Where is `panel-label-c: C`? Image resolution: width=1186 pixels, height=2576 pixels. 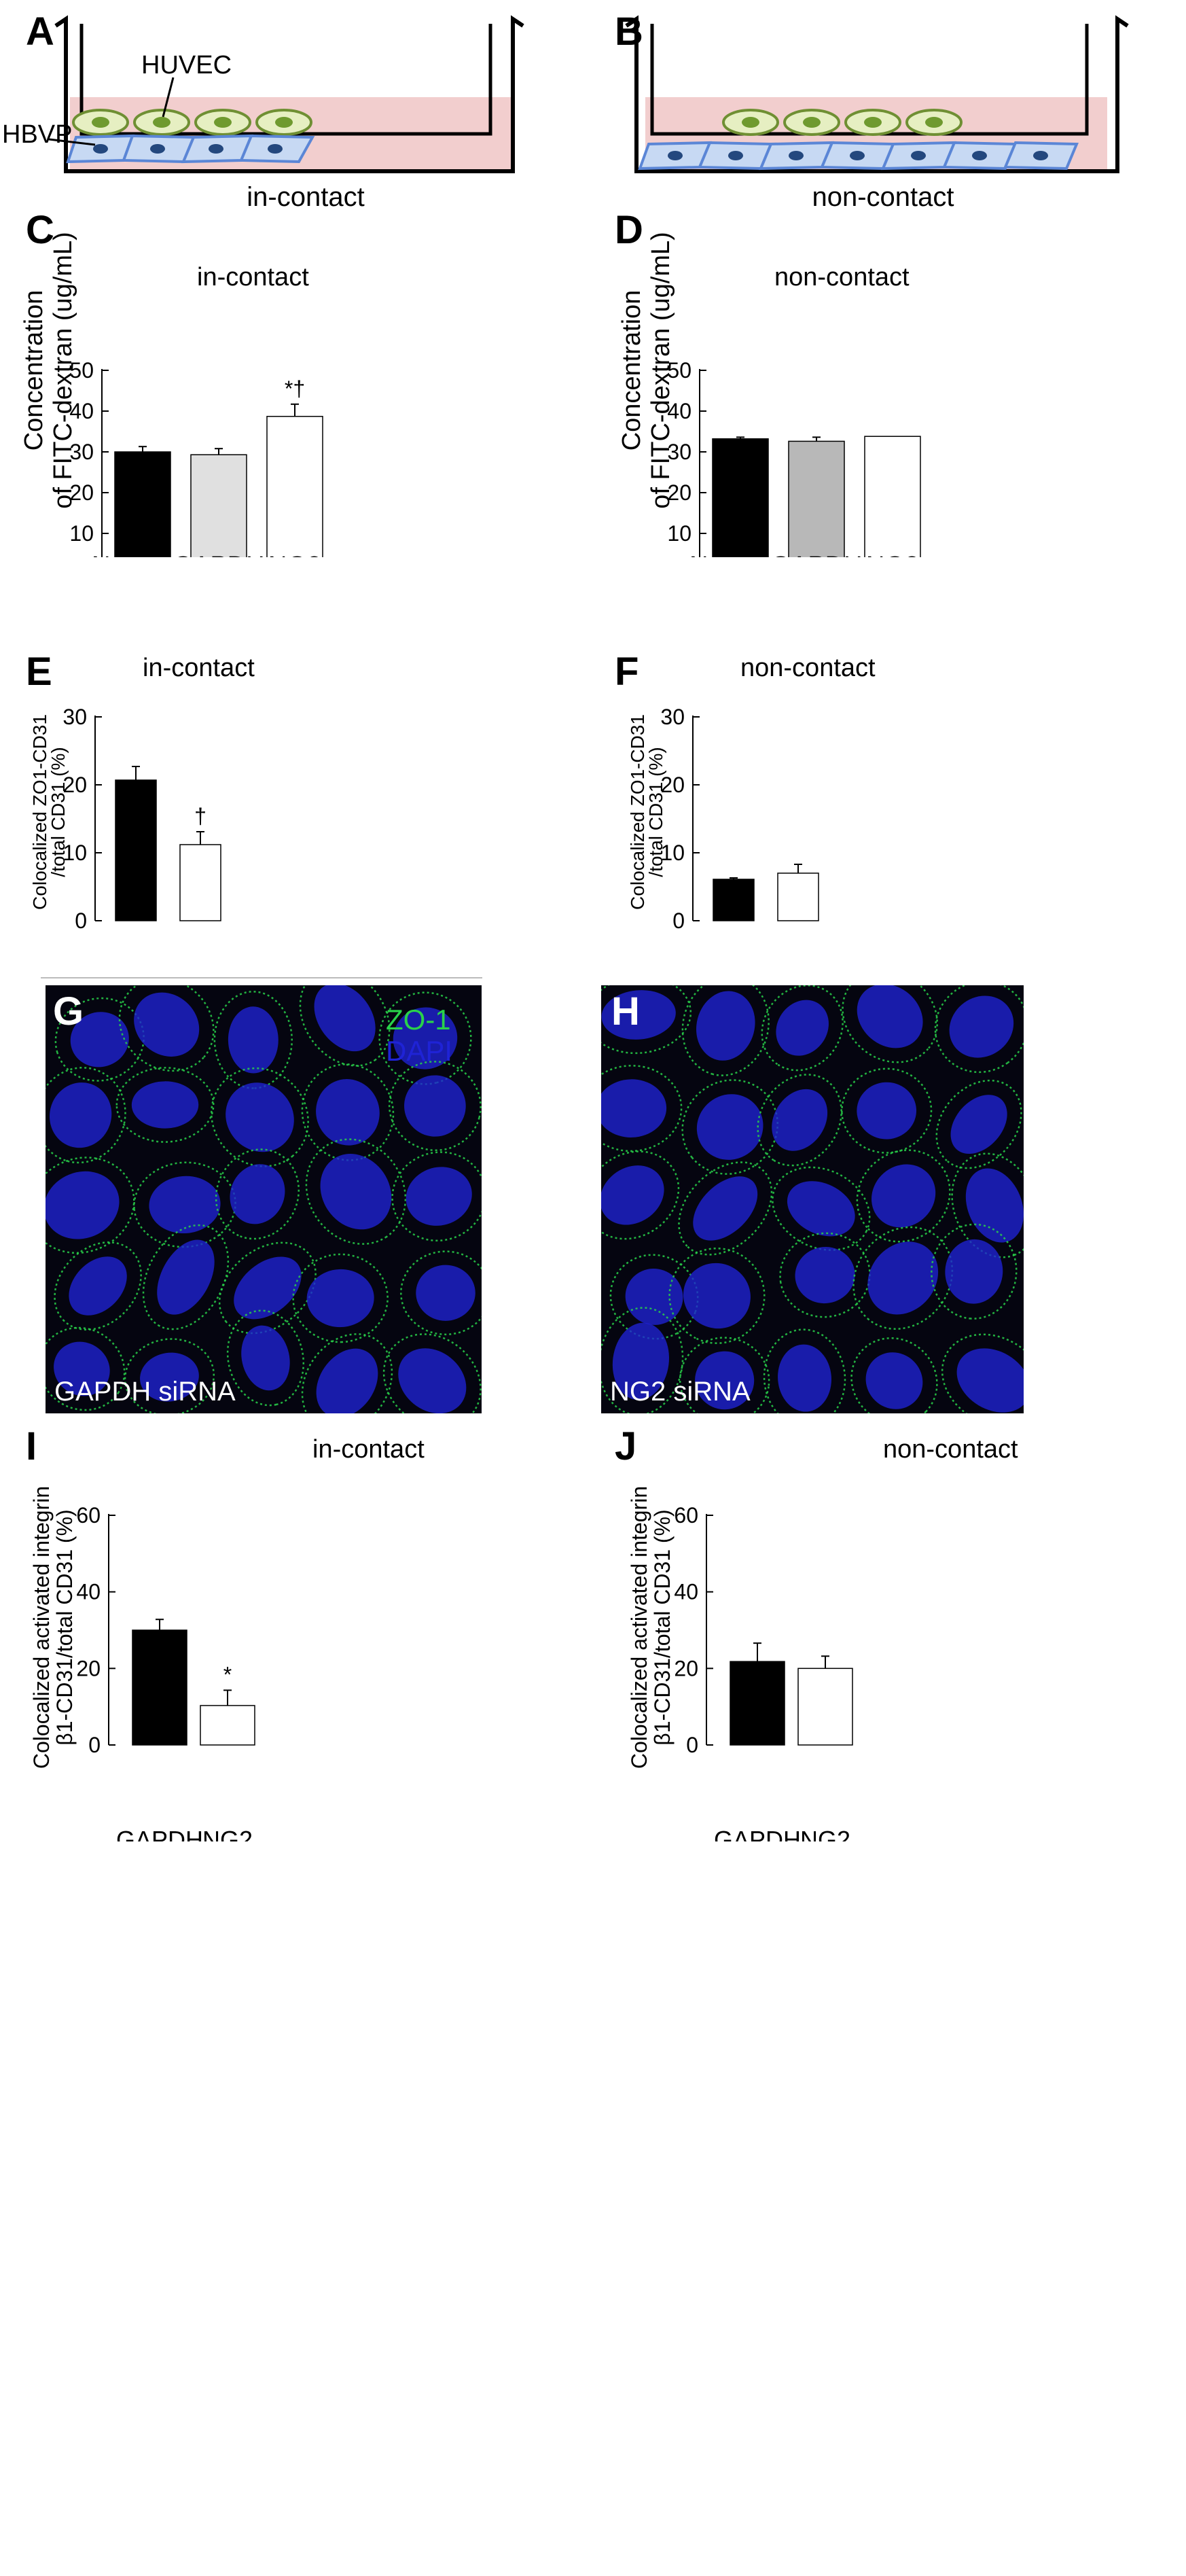
panel-label-c: C is located at coordinates (40, 230).